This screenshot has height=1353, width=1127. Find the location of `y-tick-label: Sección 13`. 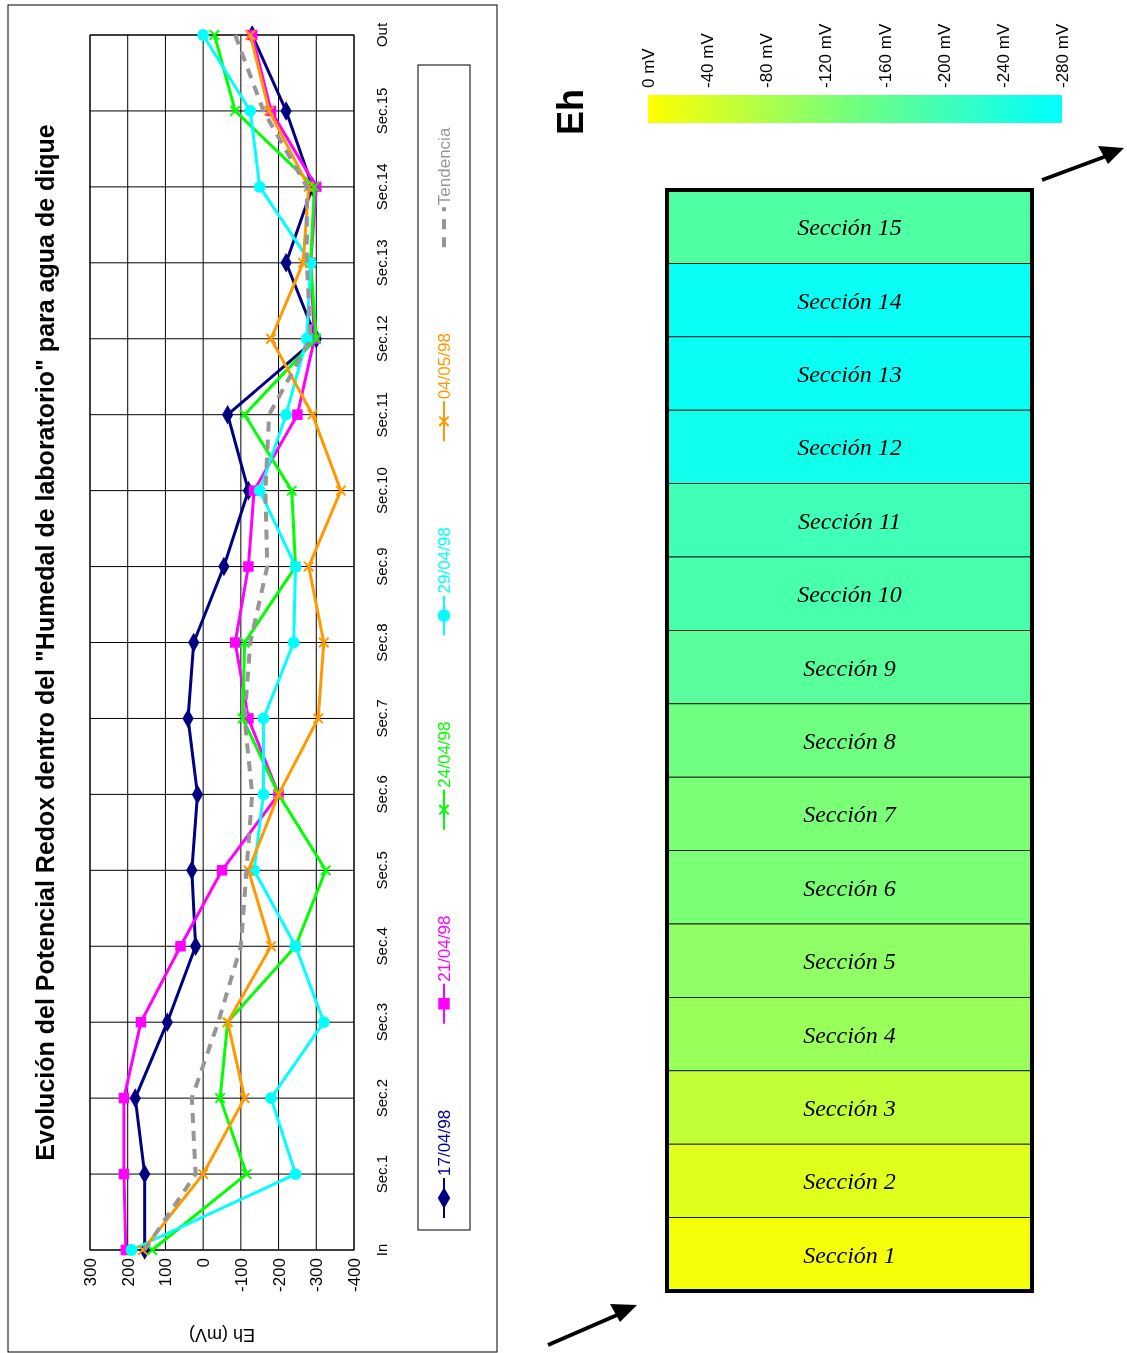

y-tick-label: Sección 13 is located at coordinates (849, 373).